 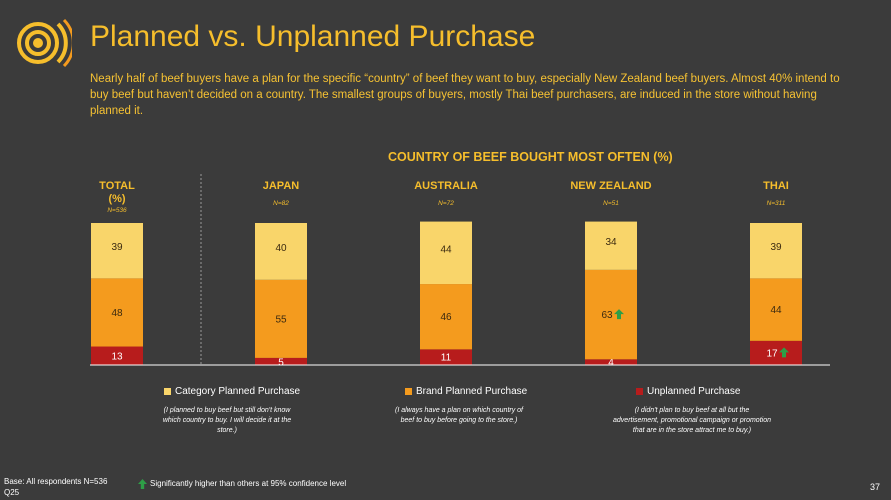 I want to click on data-label: 13, so click(x=117, y=356).